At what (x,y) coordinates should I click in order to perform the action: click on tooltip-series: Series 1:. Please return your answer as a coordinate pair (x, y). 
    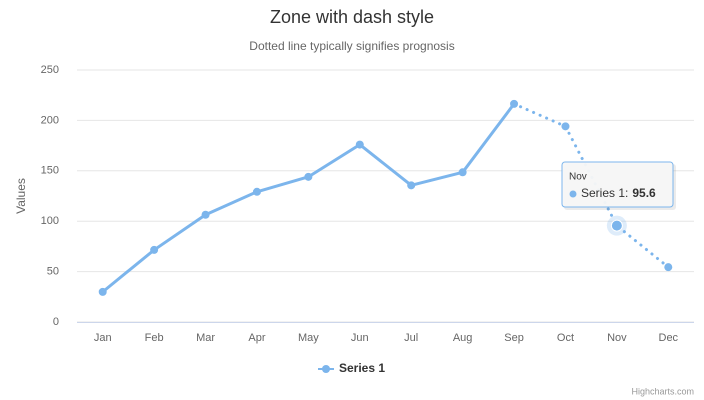
    Looking at the image, I should click on (604, 193).